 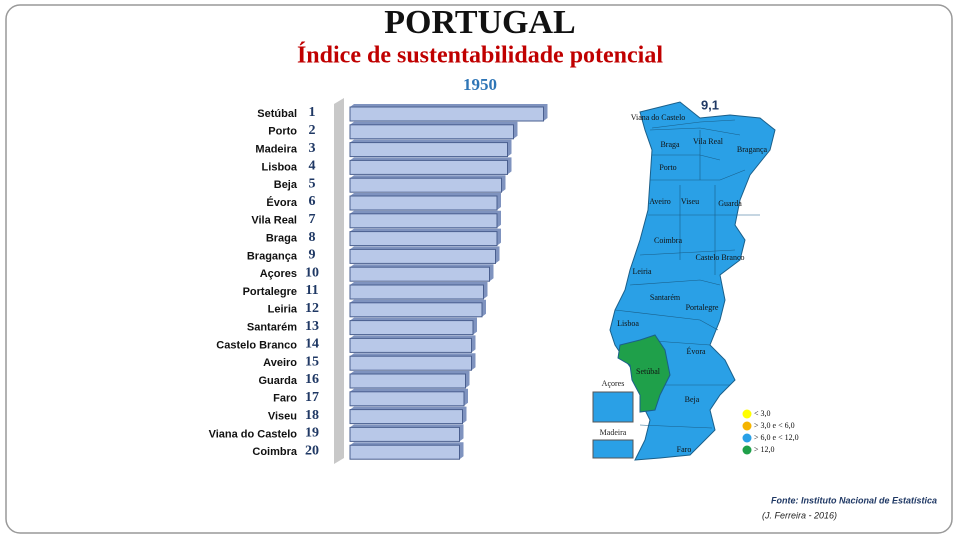 I want to click on rank-label: 8, so click(x=312, y=237).